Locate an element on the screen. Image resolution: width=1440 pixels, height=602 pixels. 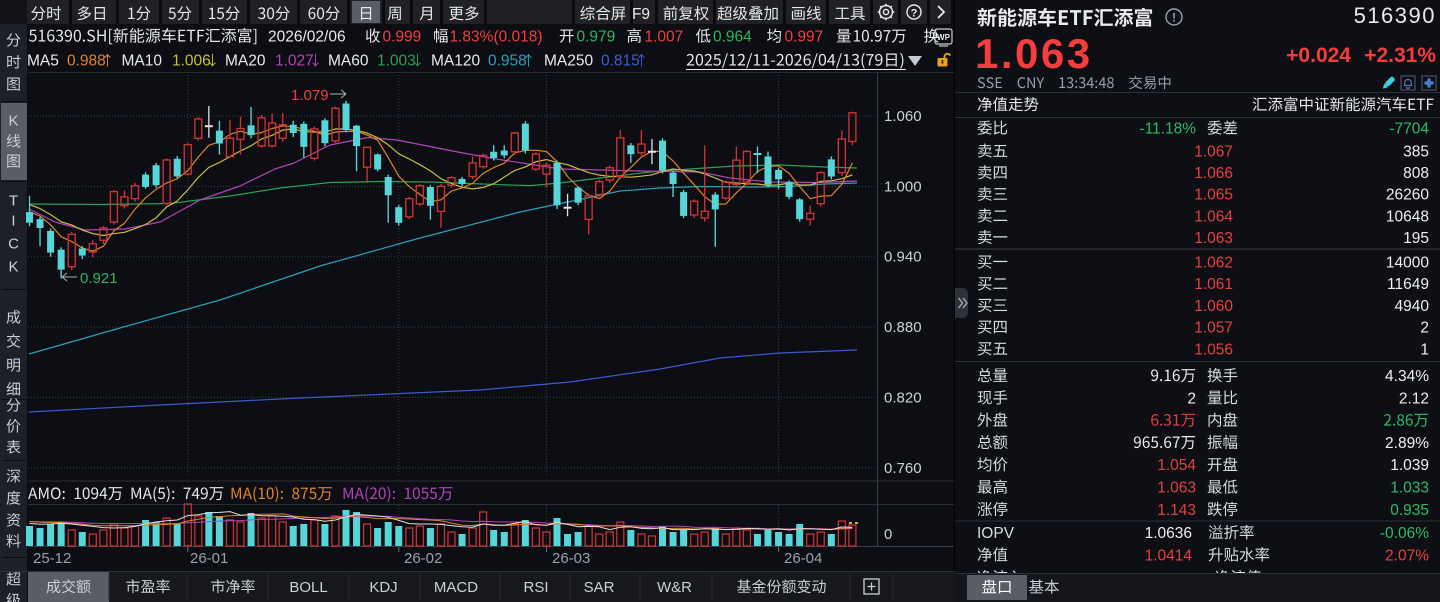
svg-text: 195 is located at coordinates (1416, 238).